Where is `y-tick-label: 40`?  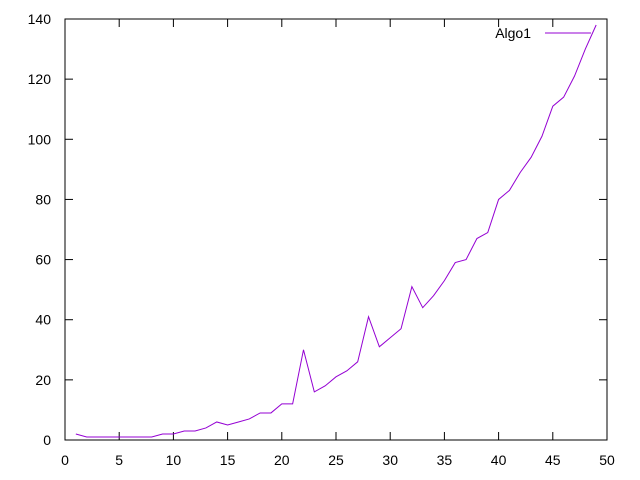
y-tick-label: 40 is located at coordinates (43, 320).